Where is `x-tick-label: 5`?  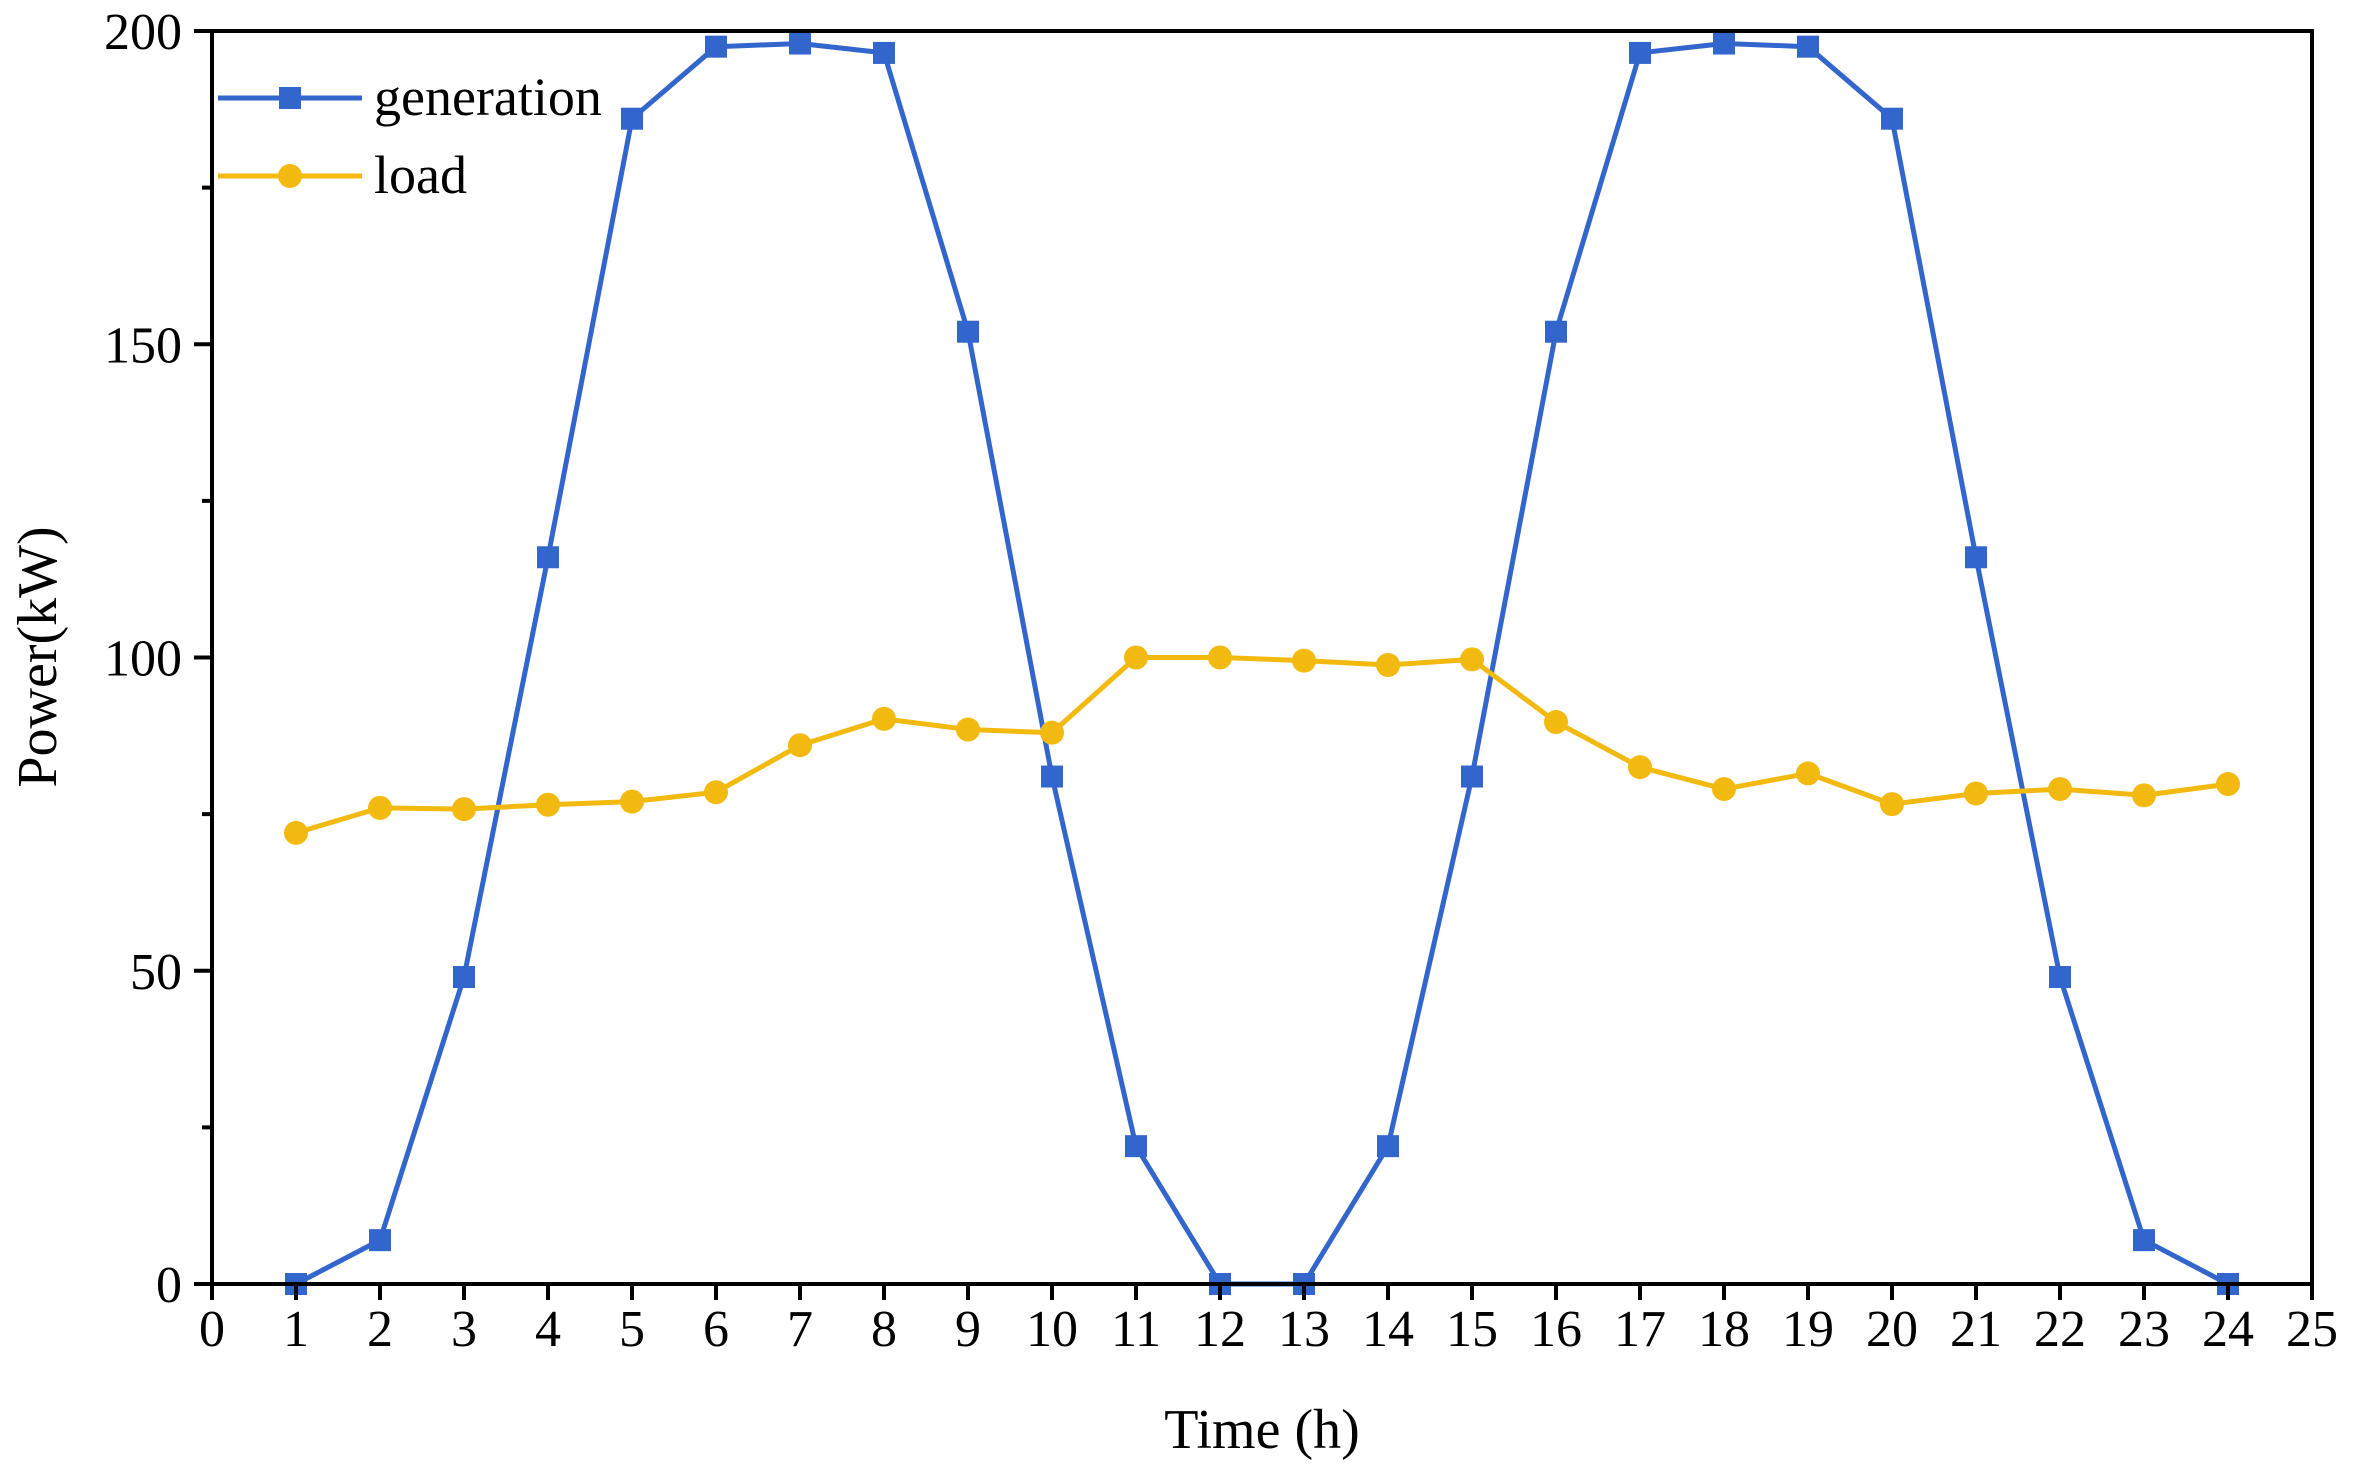 x-tick-label: 5 is located at coordinates (632, 1329).